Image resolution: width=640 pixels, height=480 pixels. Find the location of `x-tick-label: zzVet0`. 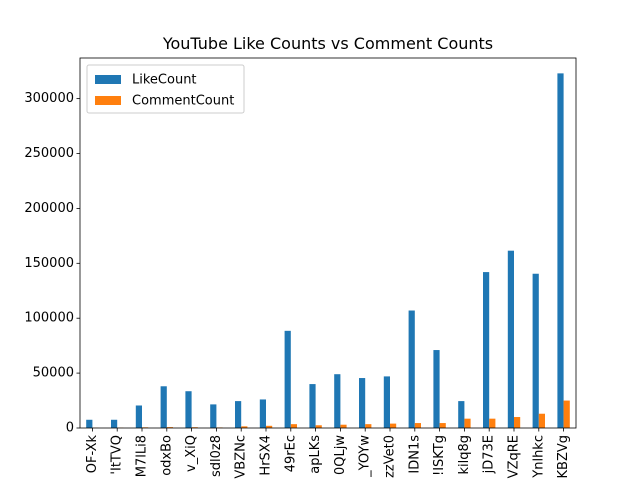

x-tick-label: zzVet0 is located at coordinates (390, 456).